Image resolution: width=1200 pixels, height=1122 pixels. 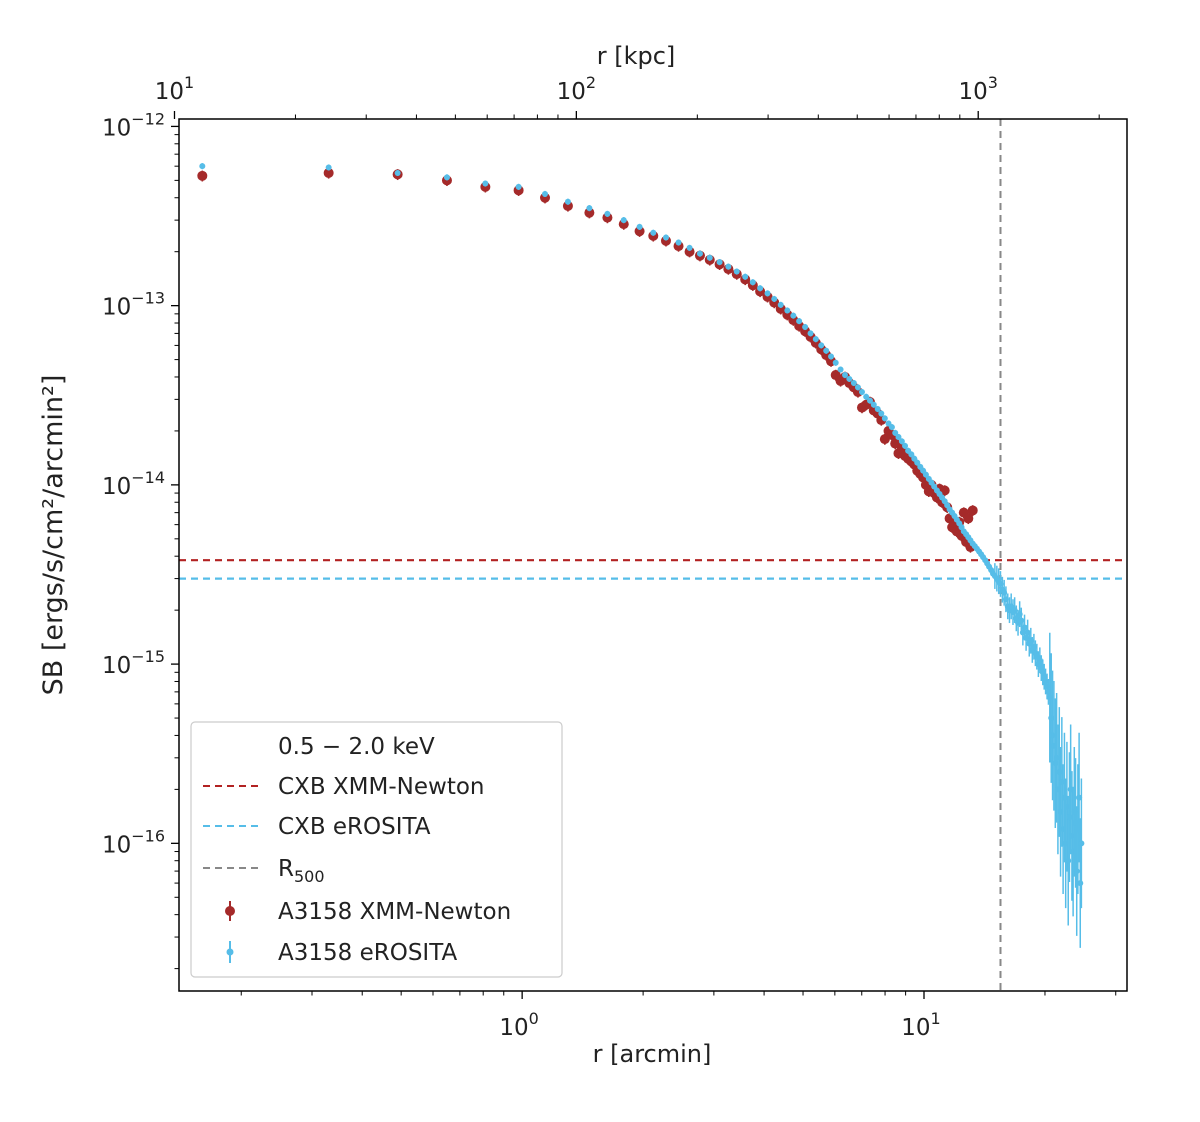 What do you see at coordinates (356, 747) in the screenshot?
I see `legend-title: 0.5 − 2.0 keV` at bounding box center [356, 747].